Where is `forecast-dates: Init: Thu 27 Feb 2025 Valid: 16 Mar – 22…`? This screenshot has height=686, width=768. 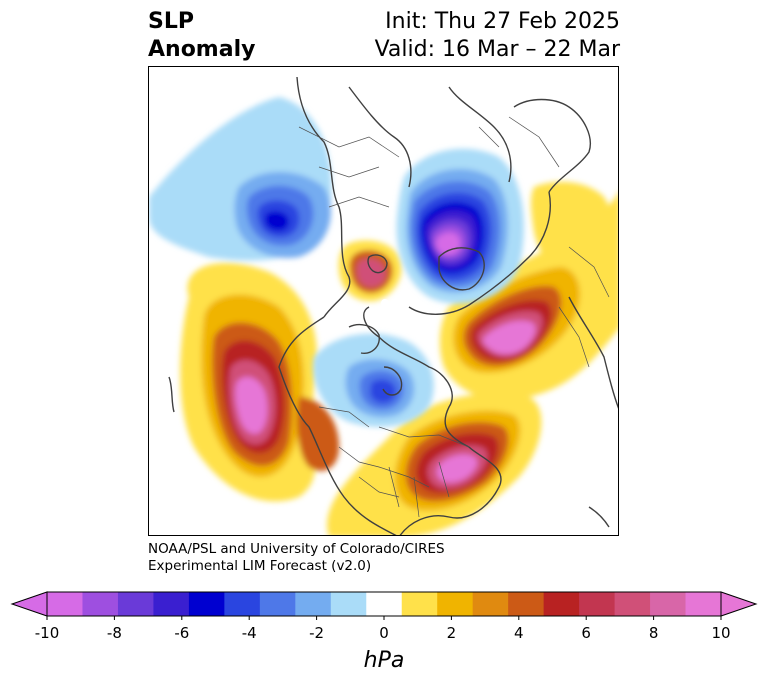
forecast-dates: Init: Thu 27 Feb 2025 Valid: 16 Mar – 22… is located at coordinates (497, 36).